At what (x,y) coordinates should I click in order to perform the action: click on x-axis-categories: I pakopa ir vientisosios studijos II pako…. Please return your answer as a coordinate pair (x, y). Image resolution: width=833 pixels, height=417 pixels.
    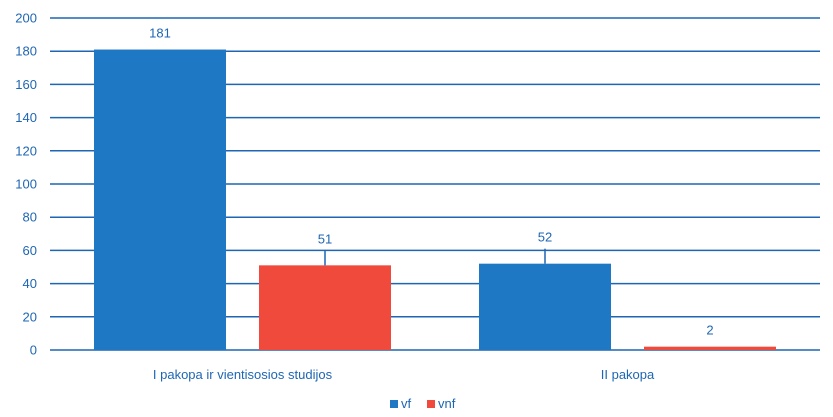
    Looking at the image, I should click on (404, 374).